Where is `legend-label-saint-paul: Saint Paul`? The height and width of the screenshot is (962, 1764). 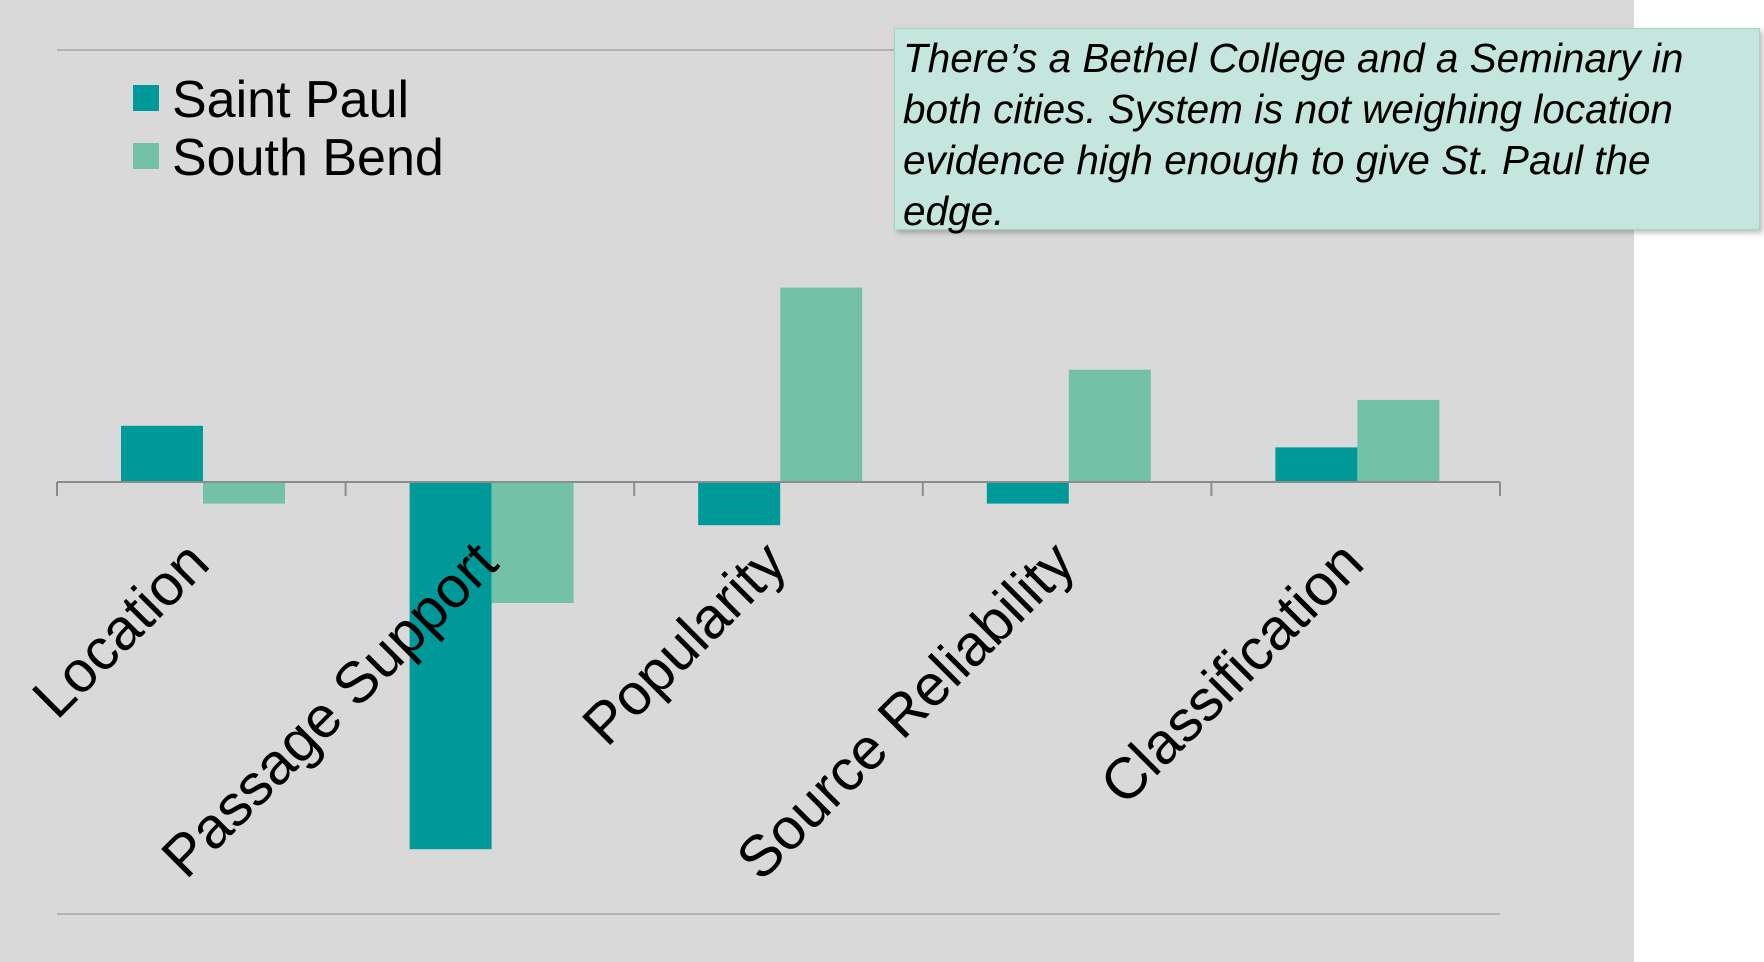 legend-label-saint-paul: Saint Paul is located at coordinates (290, 100).